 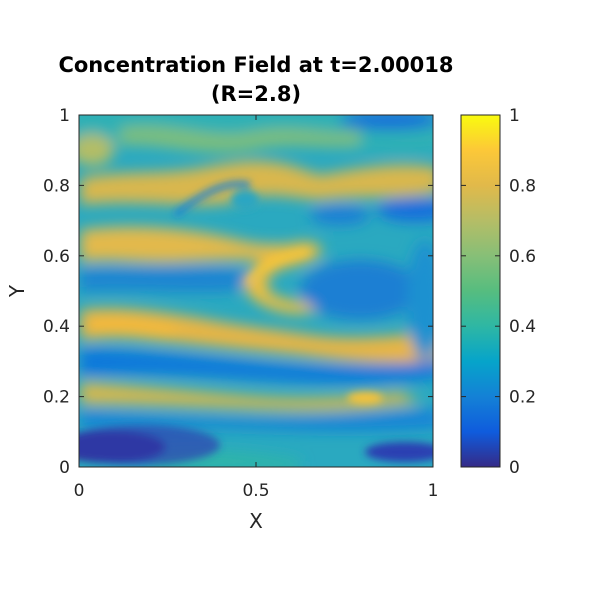 I want to click on y-tick-label: 0.6, so click(x=56, y=257).